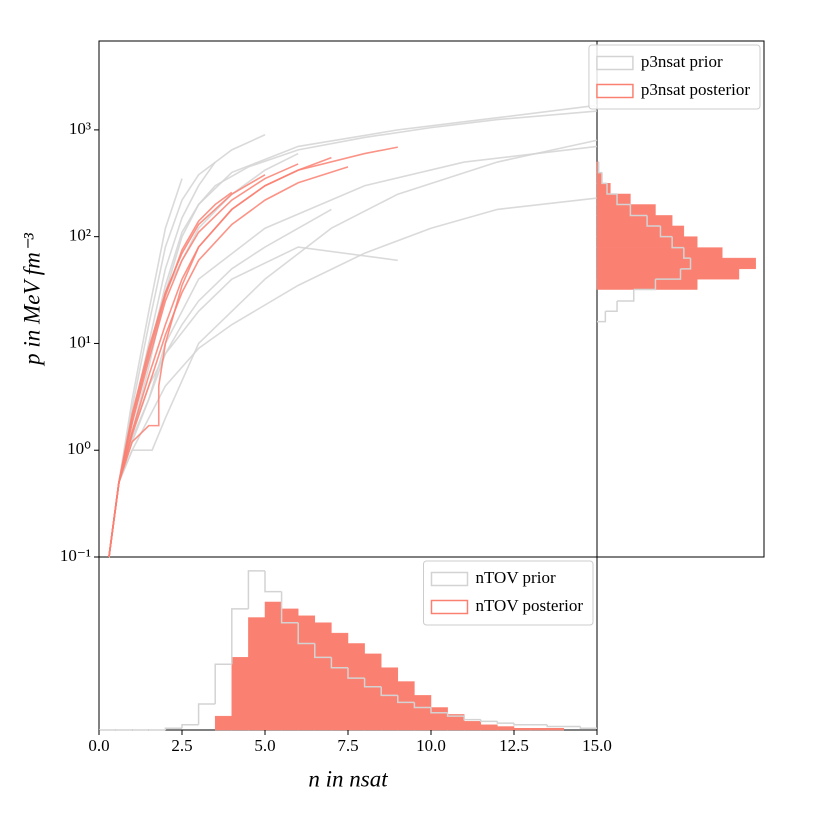  Describe the element at coordinates (80, 235) in the screenshot. I see `y-tick-label: 10²` at that location.